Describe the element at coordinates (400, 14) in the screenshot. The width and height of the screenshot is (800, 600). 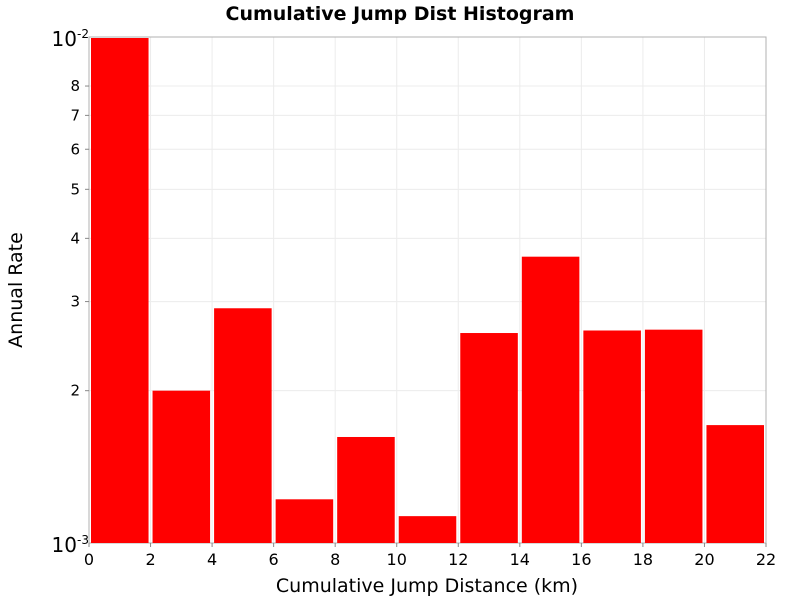
I see `chart-title: Cumulative Jump Dist Histogram` at that location.